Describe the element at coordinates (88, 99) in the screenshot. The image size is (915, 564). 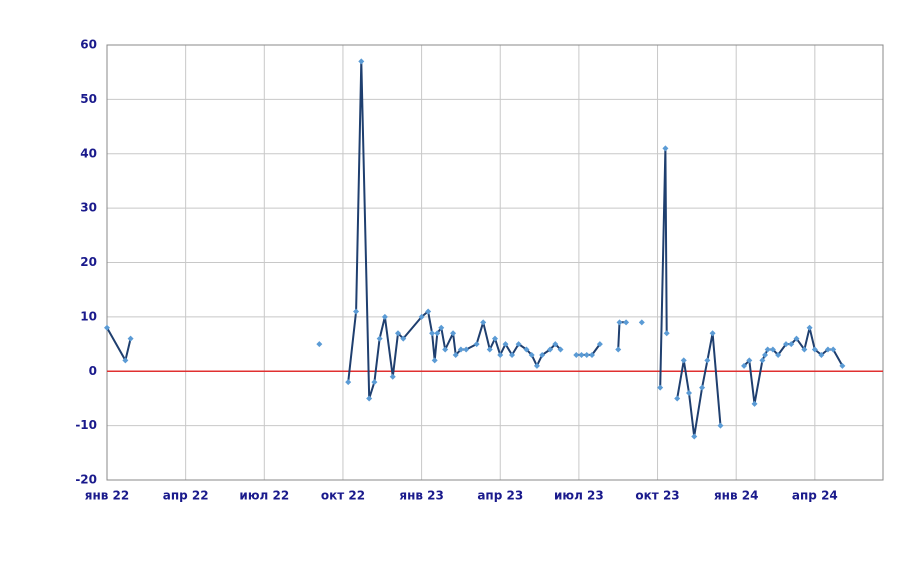
I see `y-tick-label: 50` at that location.